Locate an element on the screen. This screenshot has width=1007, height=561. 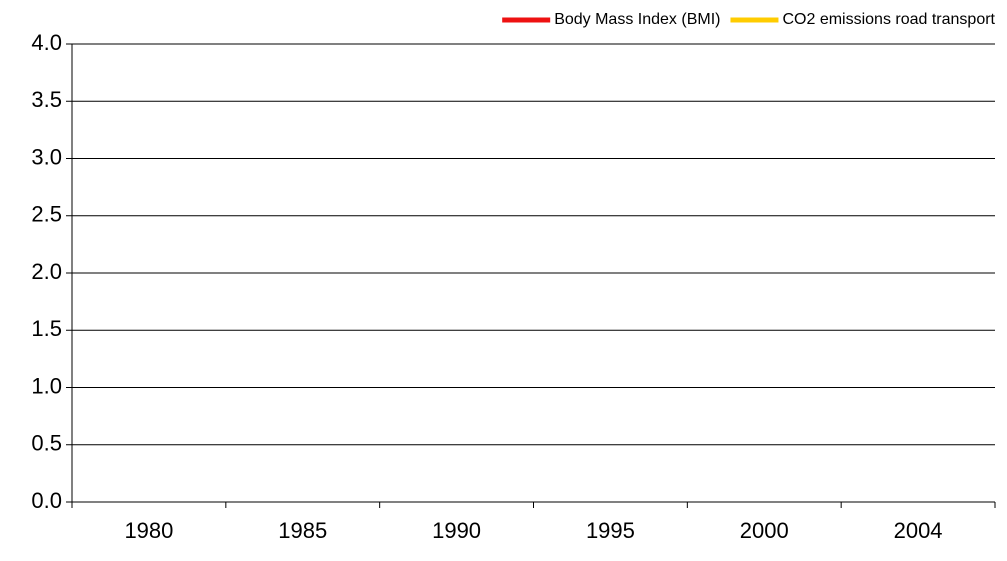
legend-label: Body Mass Index (BMI) is located at coordinates (637, 19).